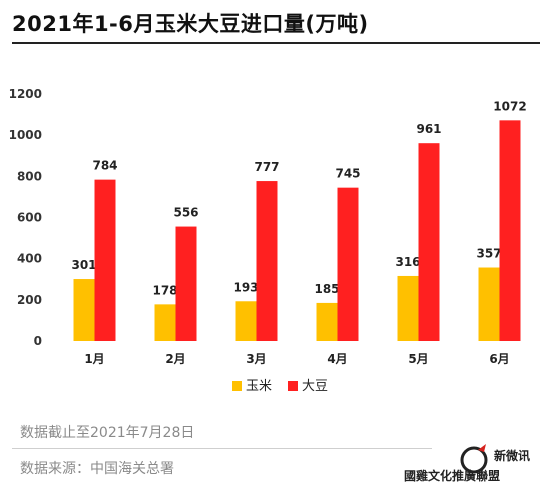 The width and height of the screenshot is (550, 488). Describe the element at coordinates (175, 359) in the screenshot. I see `x-category-label: 2月` at that location.